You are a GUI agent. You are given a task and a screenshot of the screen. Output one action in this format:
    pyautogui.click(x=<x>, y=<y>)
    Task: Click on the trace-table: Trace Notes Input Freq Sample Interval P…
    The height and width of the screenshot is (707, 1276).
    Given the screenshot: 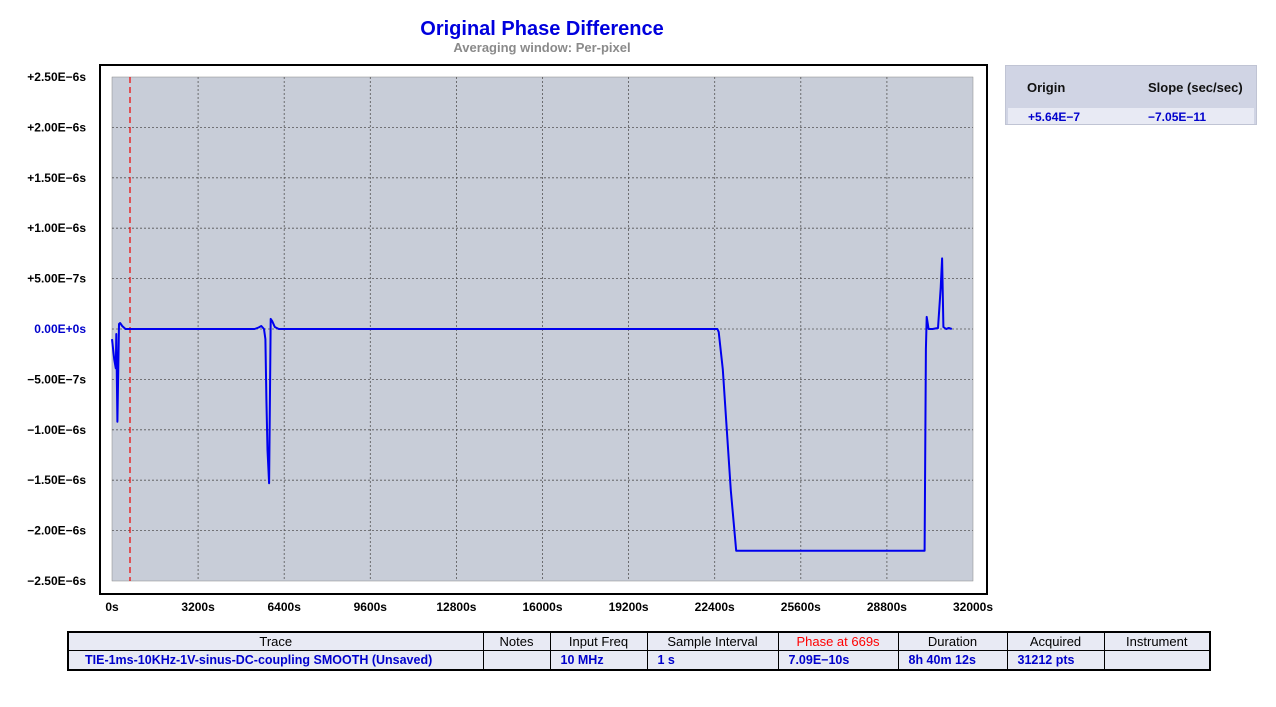 What is the action you would take?
    pyautogui.click(x=639, y=651)
    